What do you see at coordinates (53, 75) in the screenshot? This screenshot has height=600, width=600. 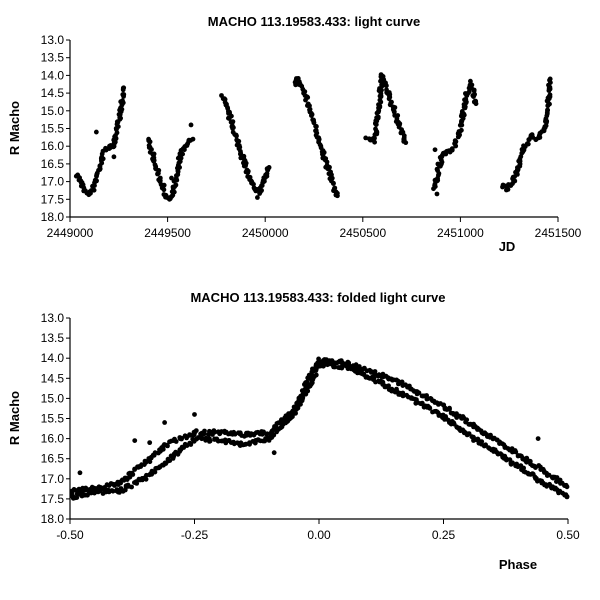 I see `y-tick-label: 14.0` at bounding box center [53, 75].